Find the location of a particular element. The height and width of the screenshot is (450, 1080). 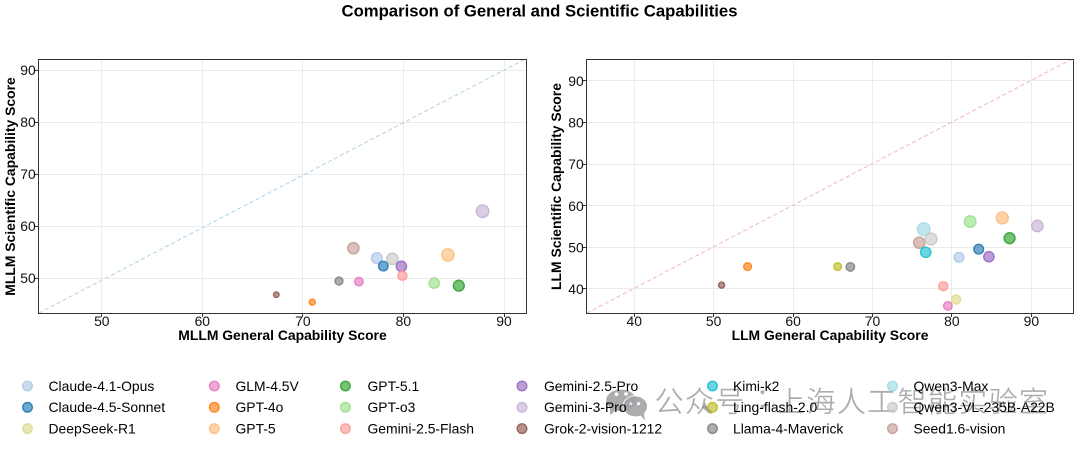

svg-text: Claude-4.1-Opus is located at coordinates (102, 386).